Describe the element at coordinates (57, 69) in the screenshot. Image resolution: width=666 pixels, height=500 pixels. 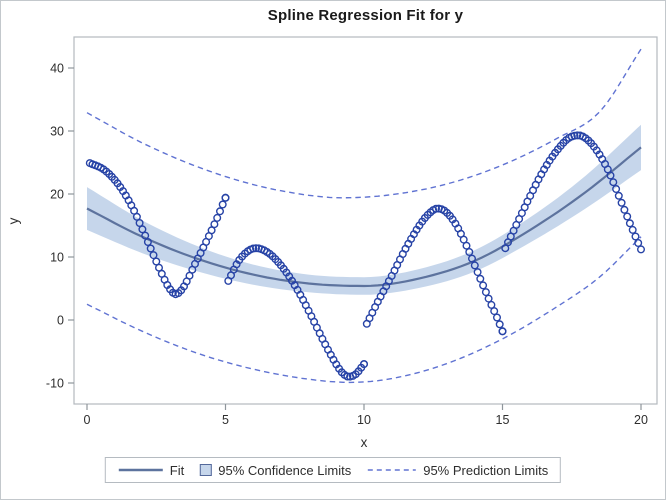
I see `y-tick-label: 40` at that location.